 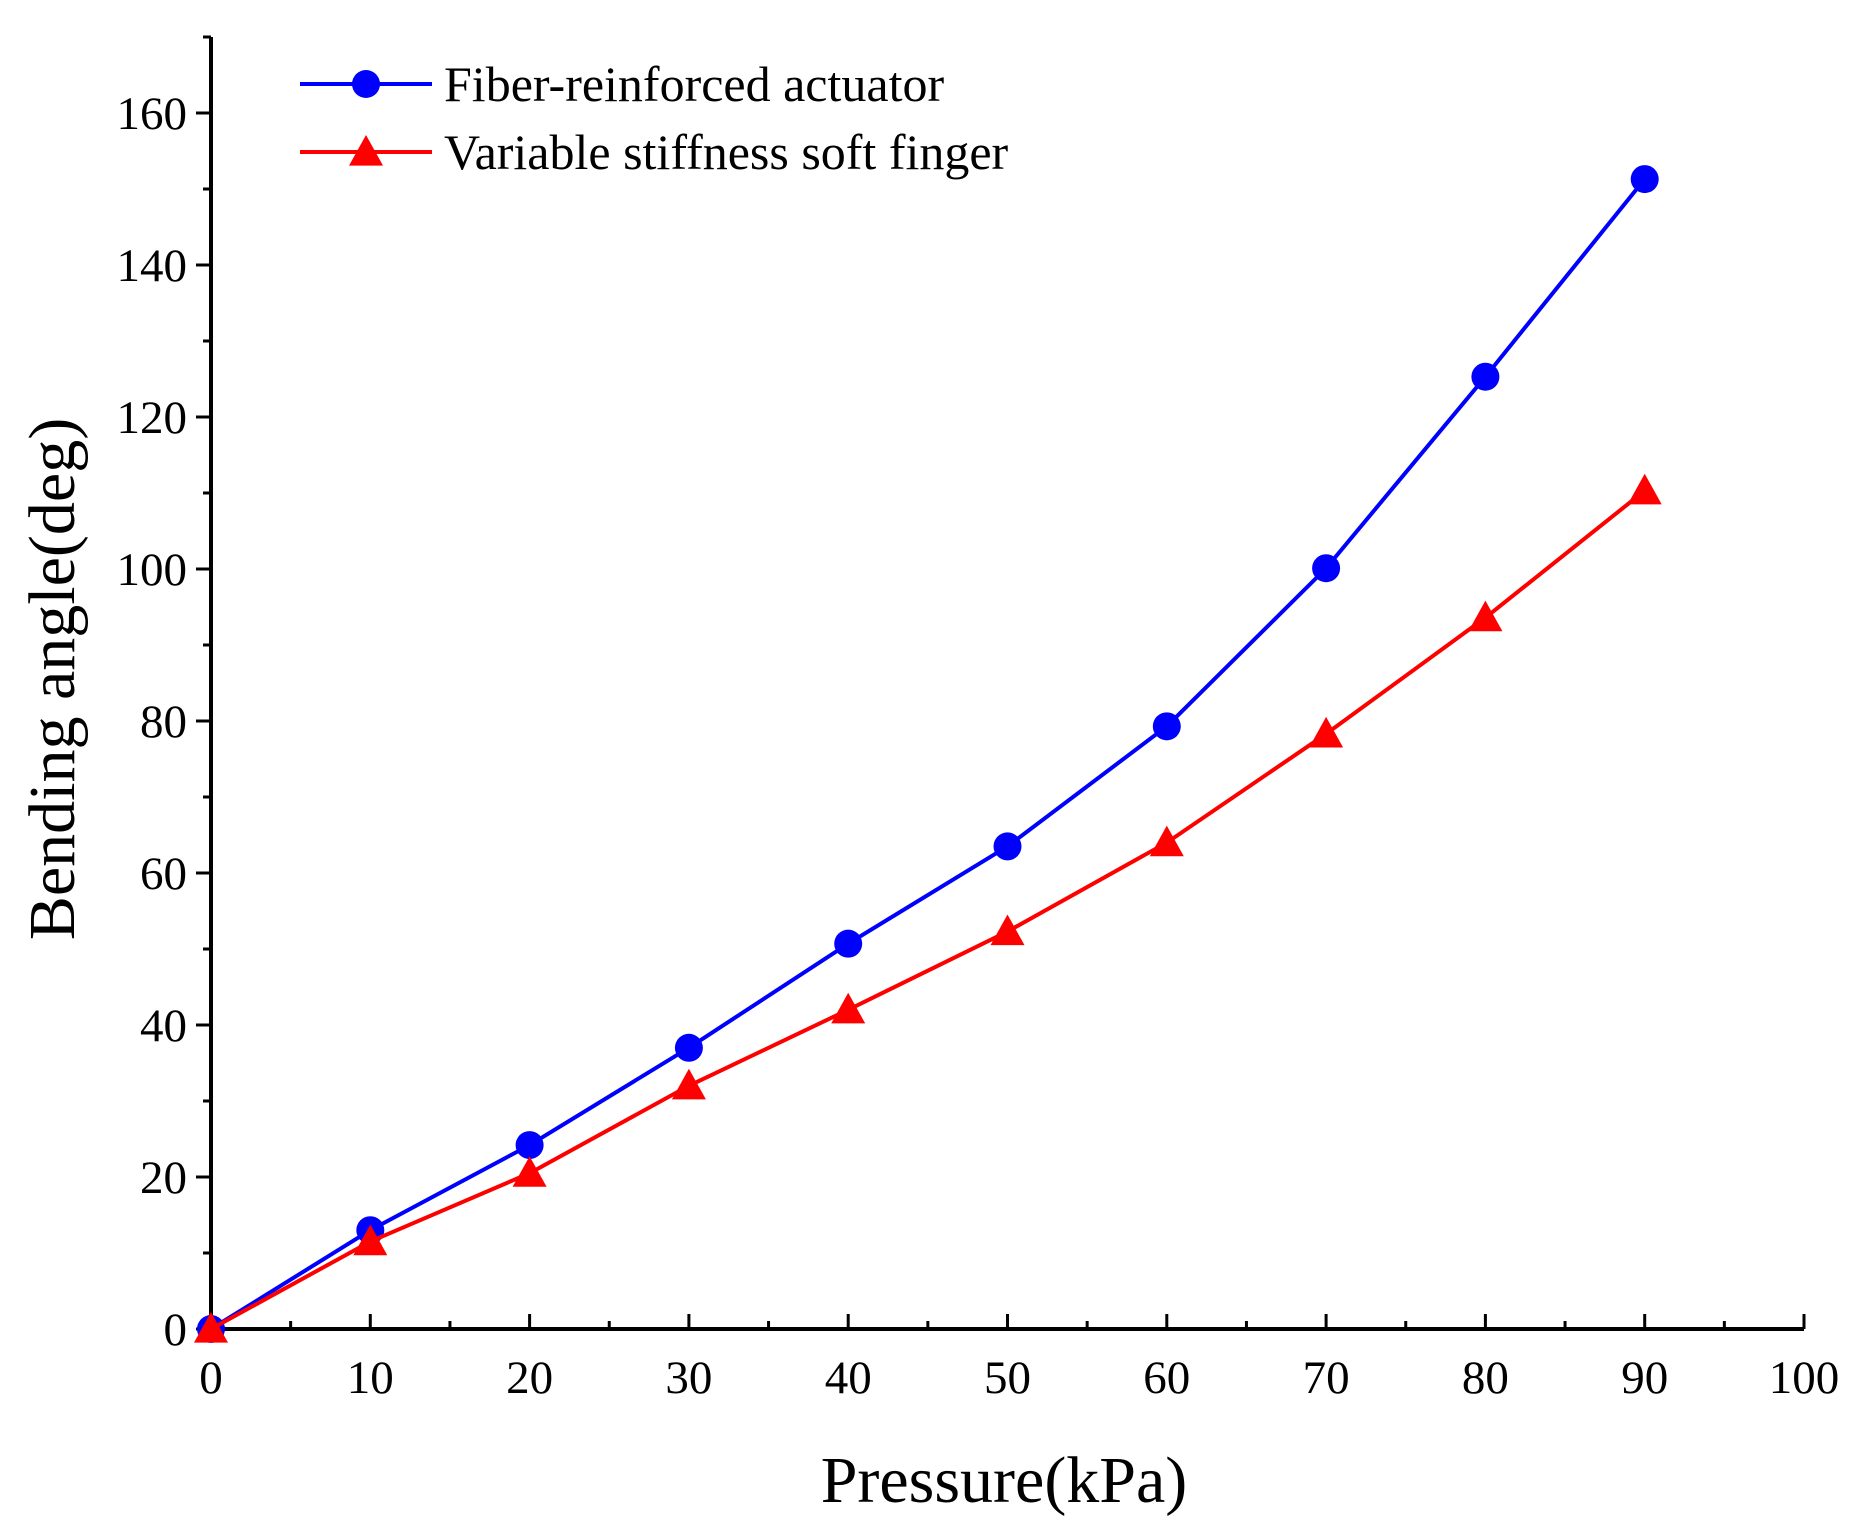 I want to click on x-tick-label: 10, so click(x=370, y=1378).